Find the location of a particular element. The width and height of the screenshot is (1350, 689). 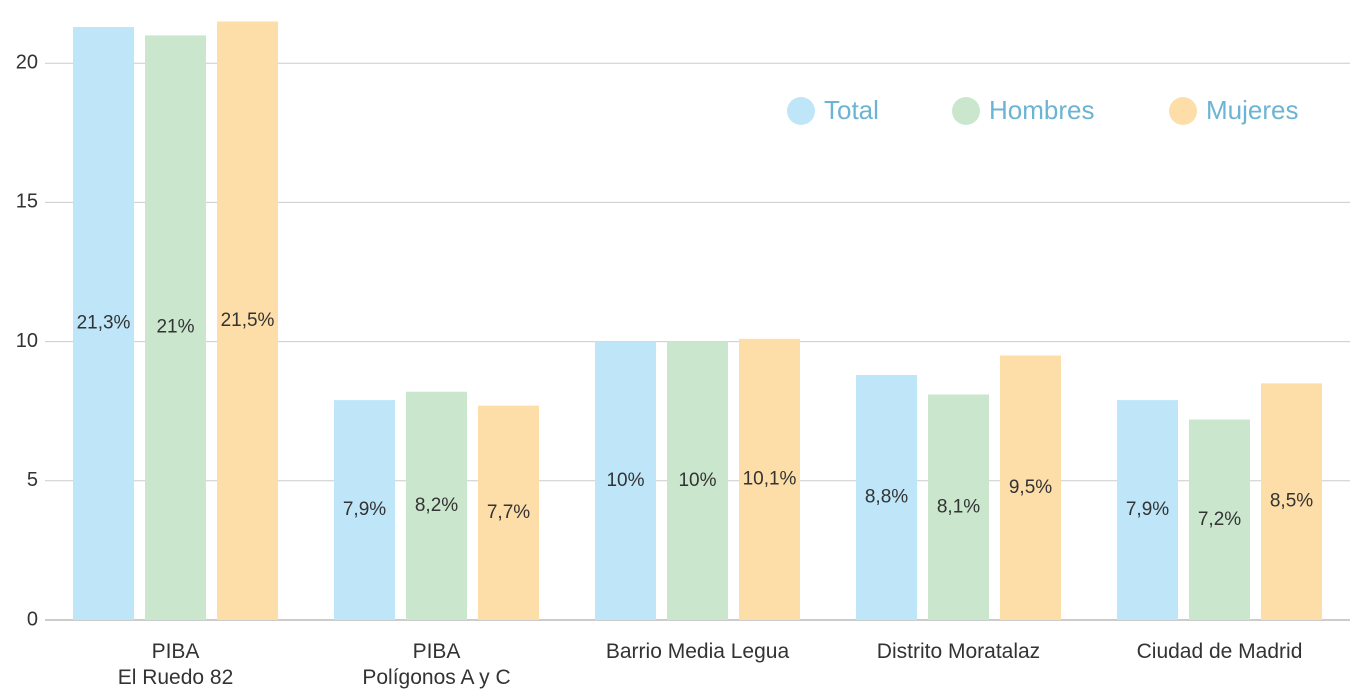

value-label: 21,5% is located at coordinates (248, 320).